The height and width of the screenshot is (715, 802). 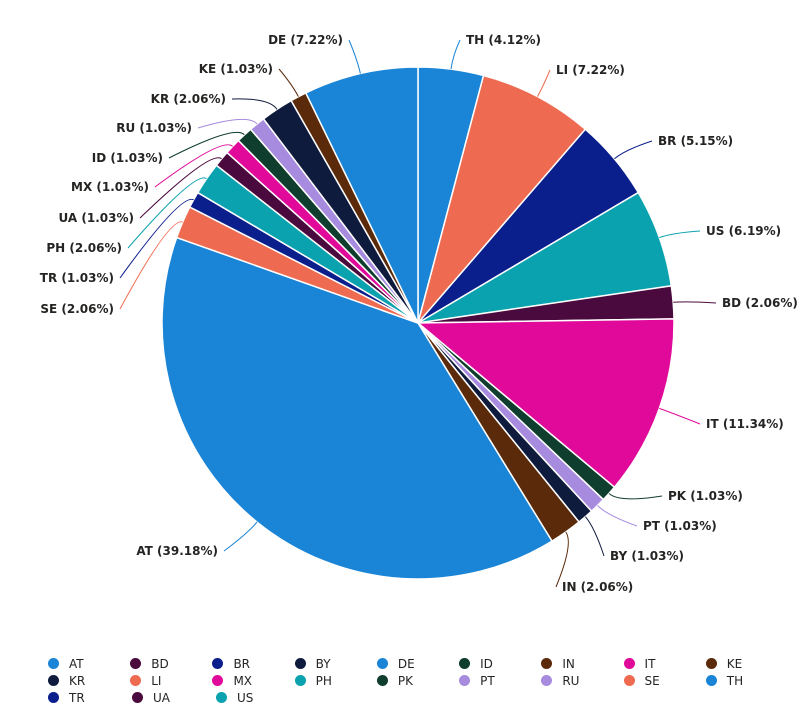 I want to click on legend-row: KR LI MX PH PK PT RU SE TH, so click(x=418, y=680).